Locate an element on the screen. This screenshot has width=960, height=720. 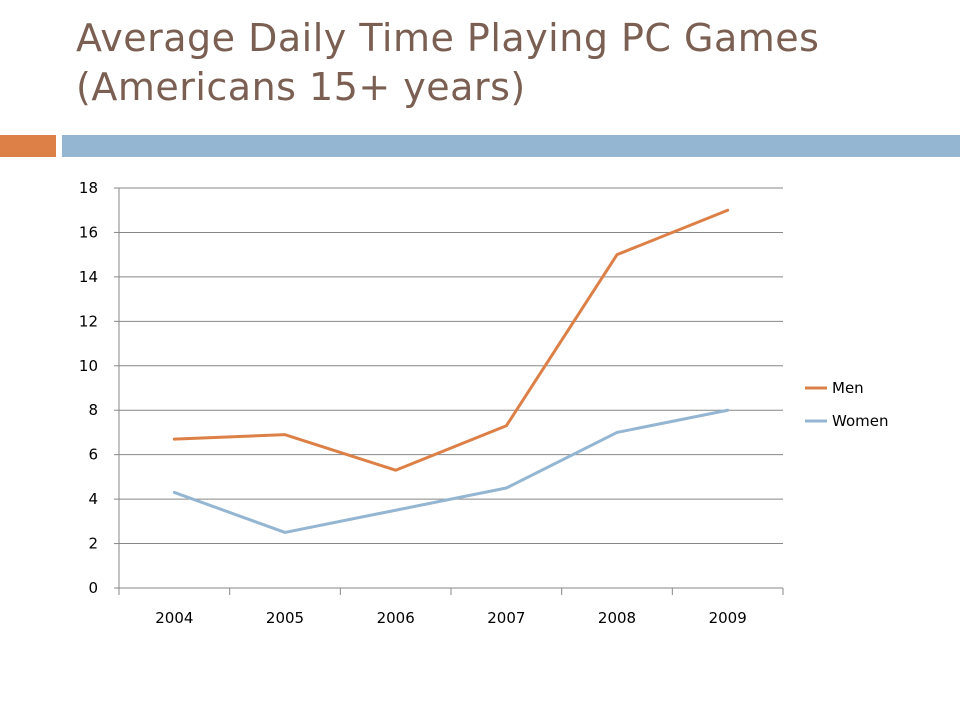
legend: Men Women is located at coordinates (846, 404).